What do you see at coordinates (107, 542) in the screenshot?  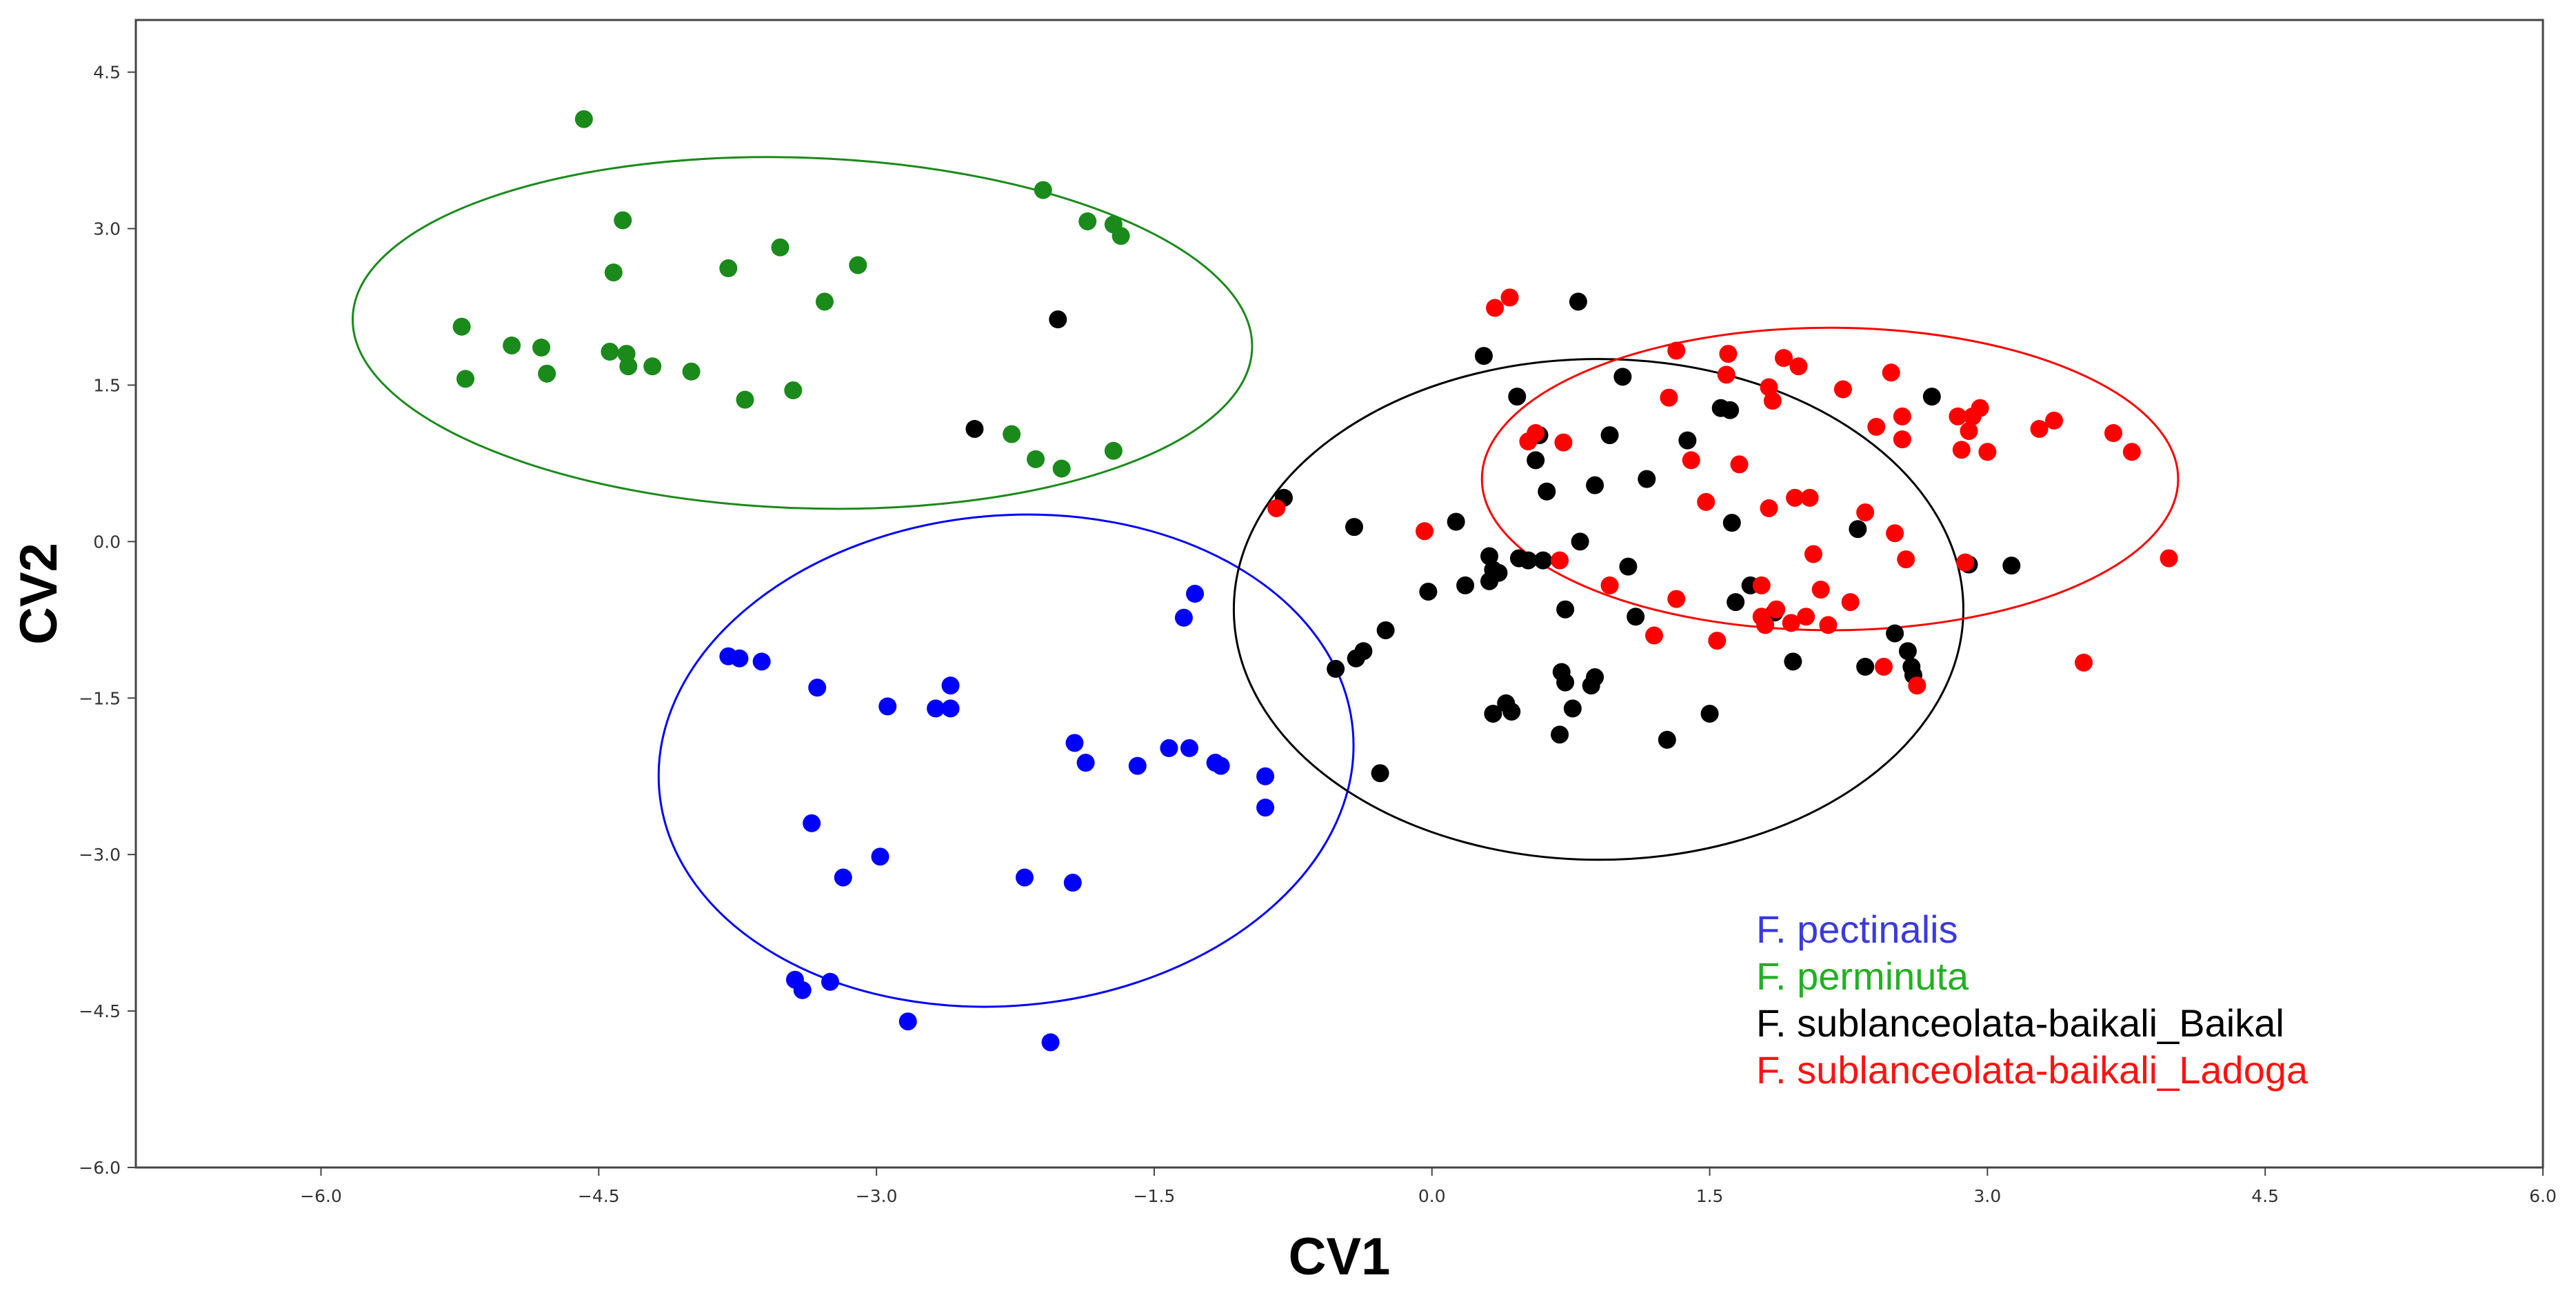 I see `y-tick-label: 0.0` at bounding box center [107, 542].